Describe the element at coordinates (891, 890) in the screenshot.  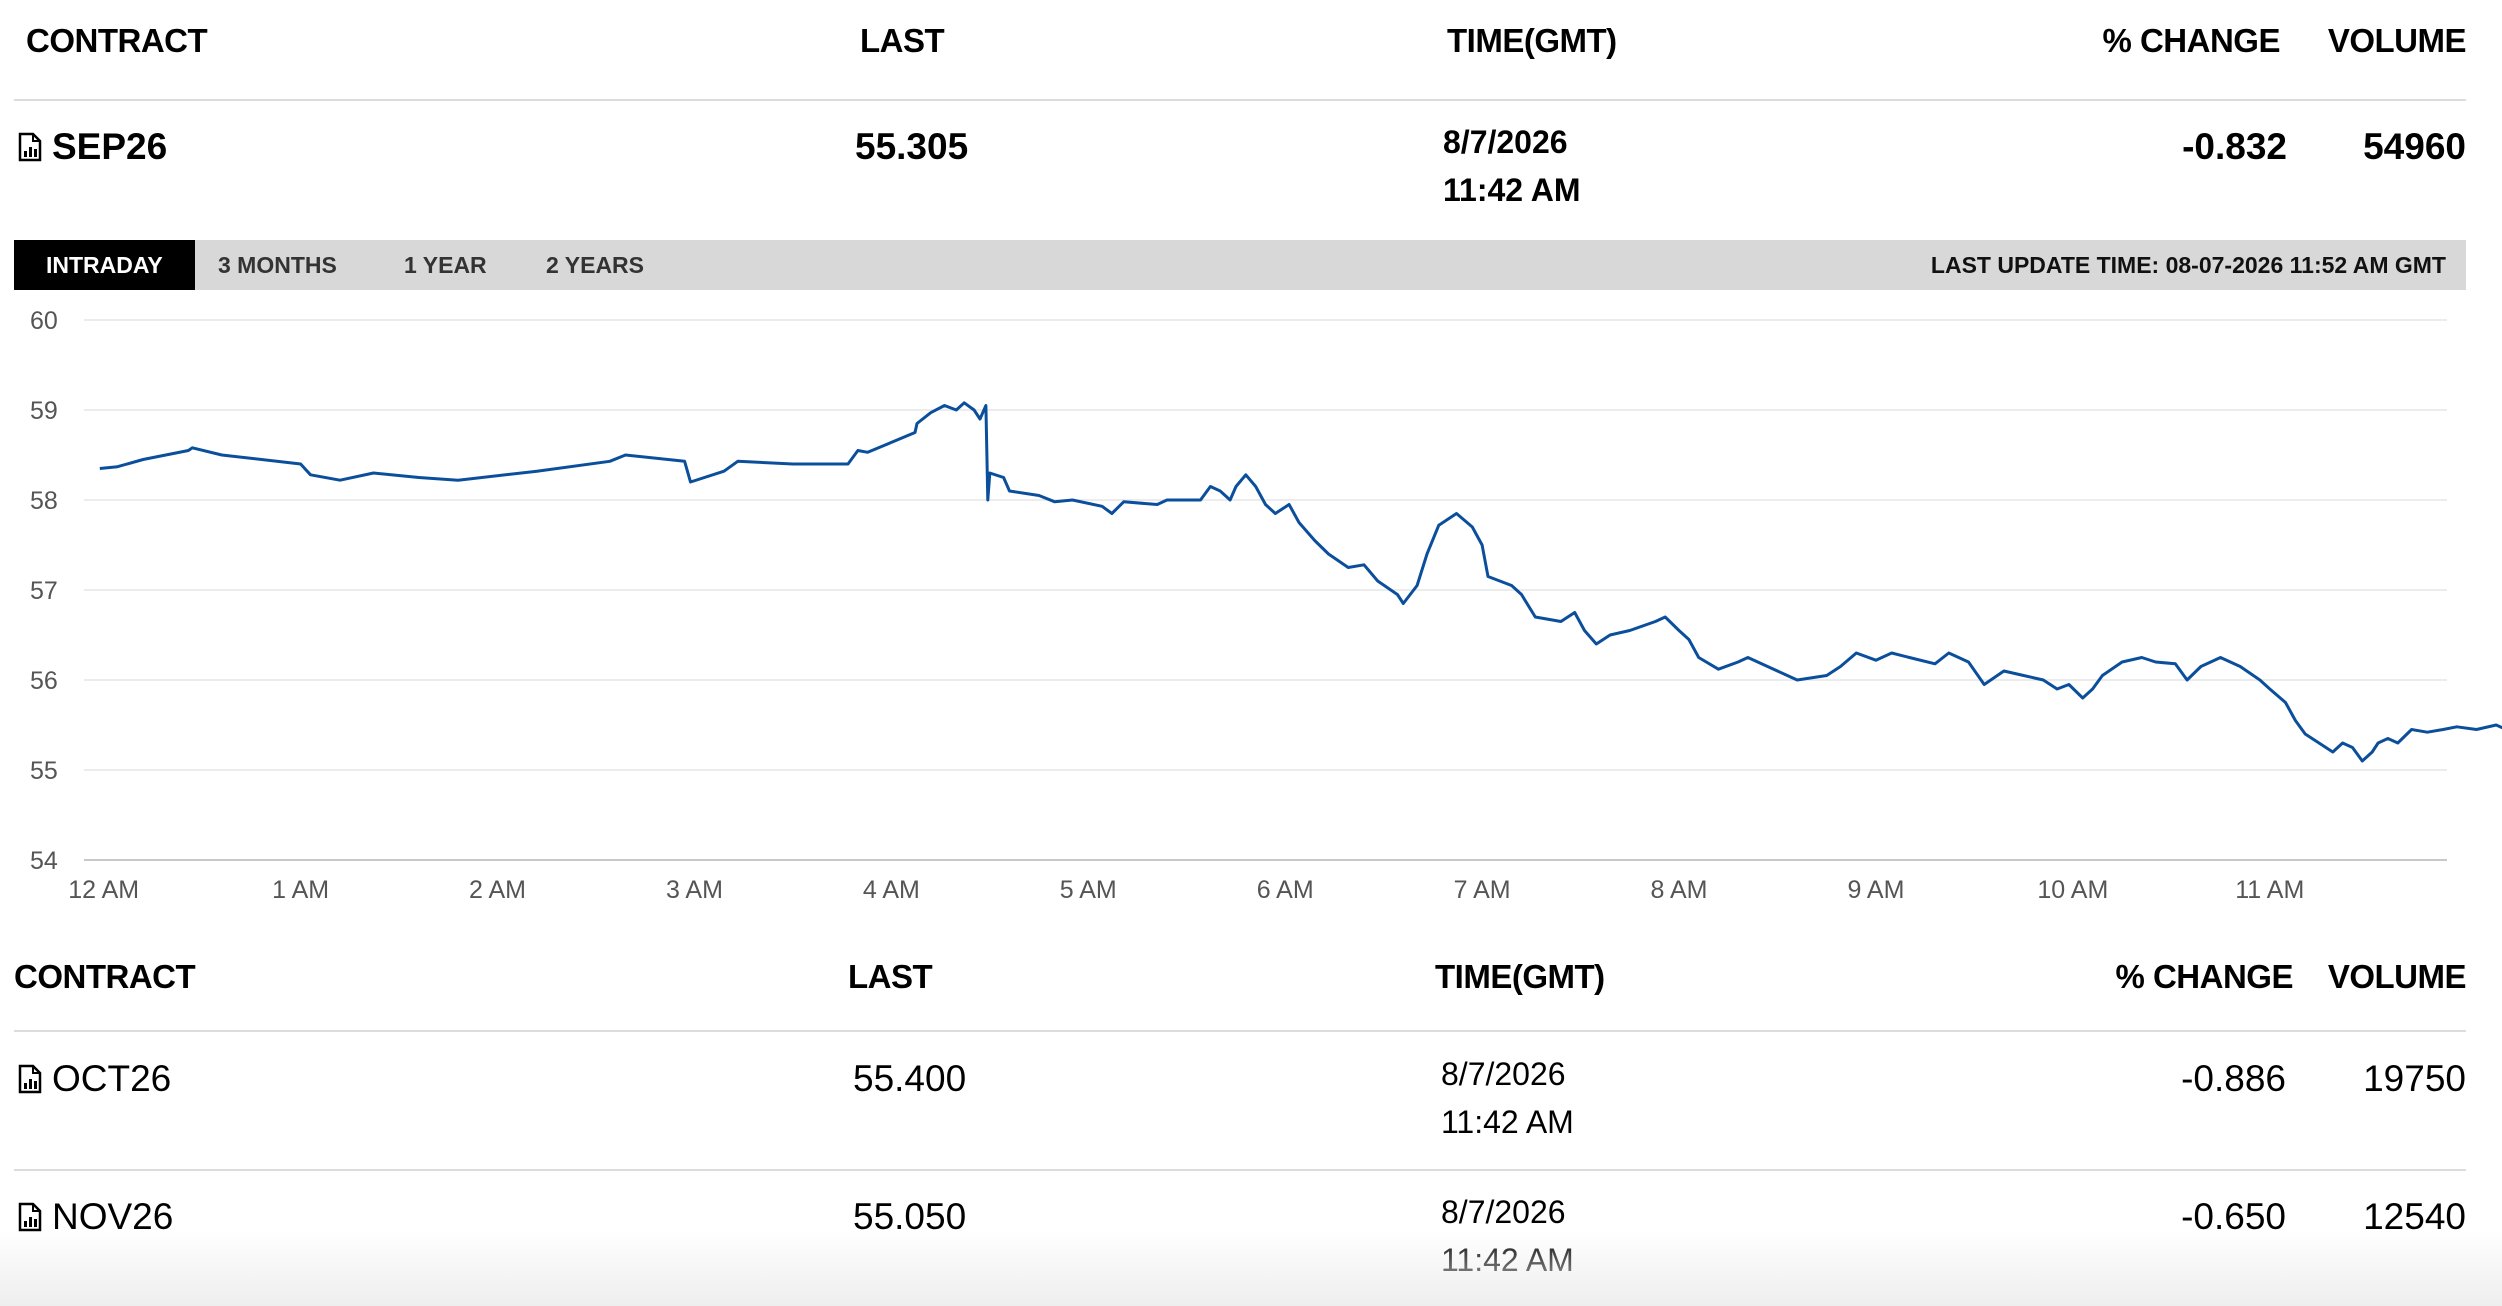
I see `x-tick-label: 4 AM` at that location.